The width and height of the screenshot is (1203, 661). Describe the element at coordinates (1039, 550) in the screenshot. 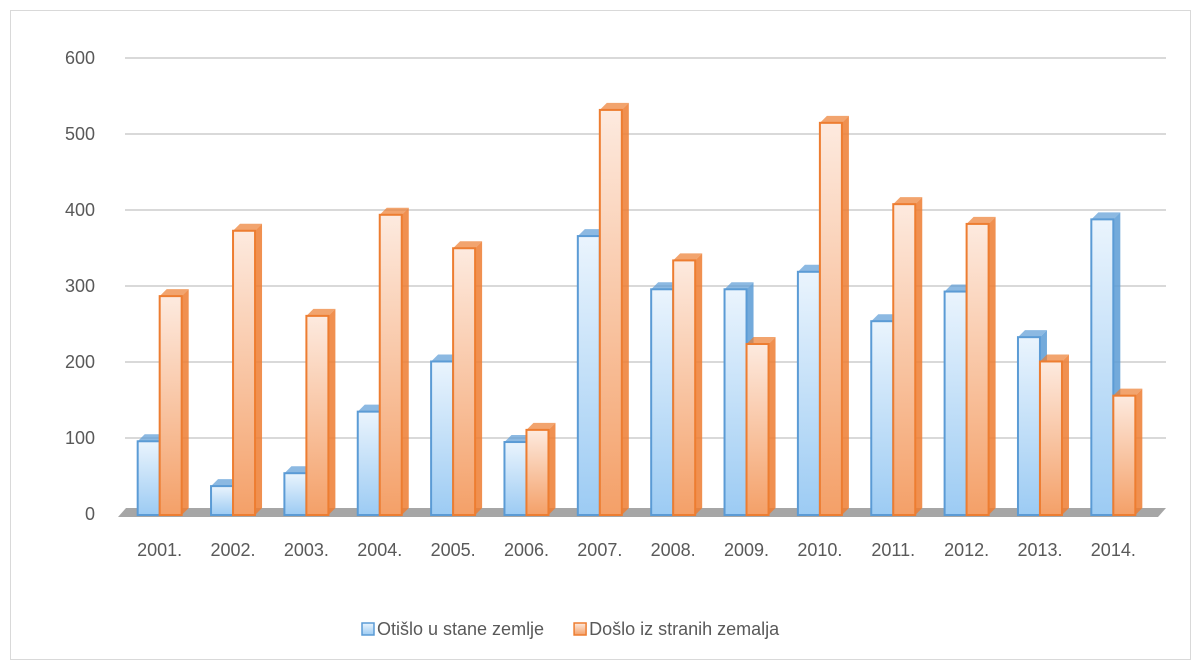

I see `x-tick-label: 2013.` at that location.